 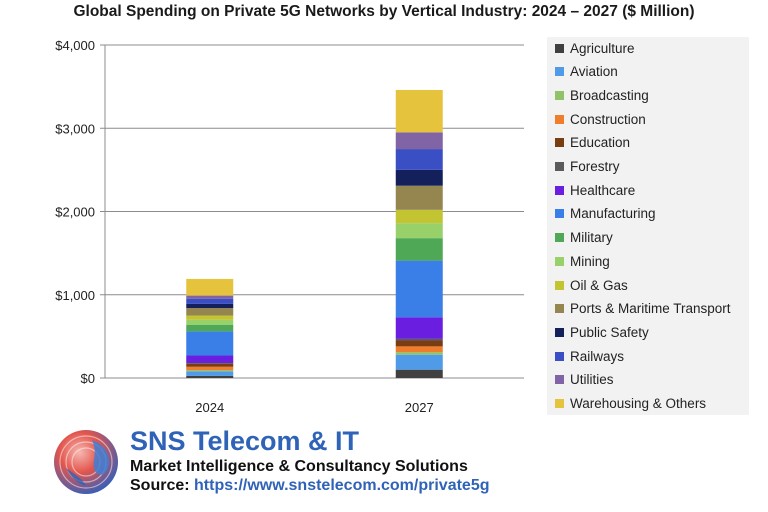 What do you see at coordinates (599, 285) in the screenshot?
I see `legend-label: Oil & Gas` at bounding box center [599, 285].